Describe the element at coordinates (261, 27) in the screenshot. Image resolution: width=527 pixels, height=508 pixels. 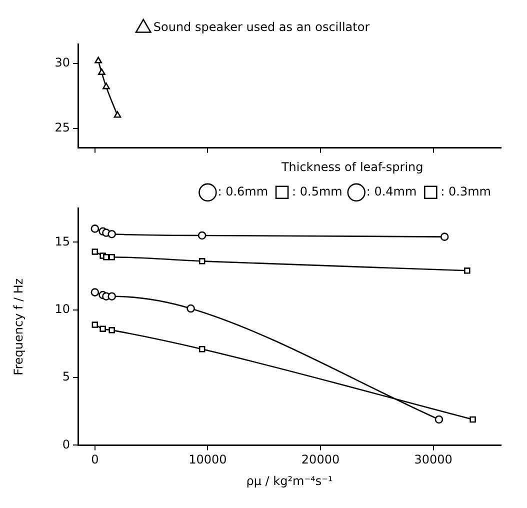
I see `legend-label: Sound speaker used as an oscillator` at that location.